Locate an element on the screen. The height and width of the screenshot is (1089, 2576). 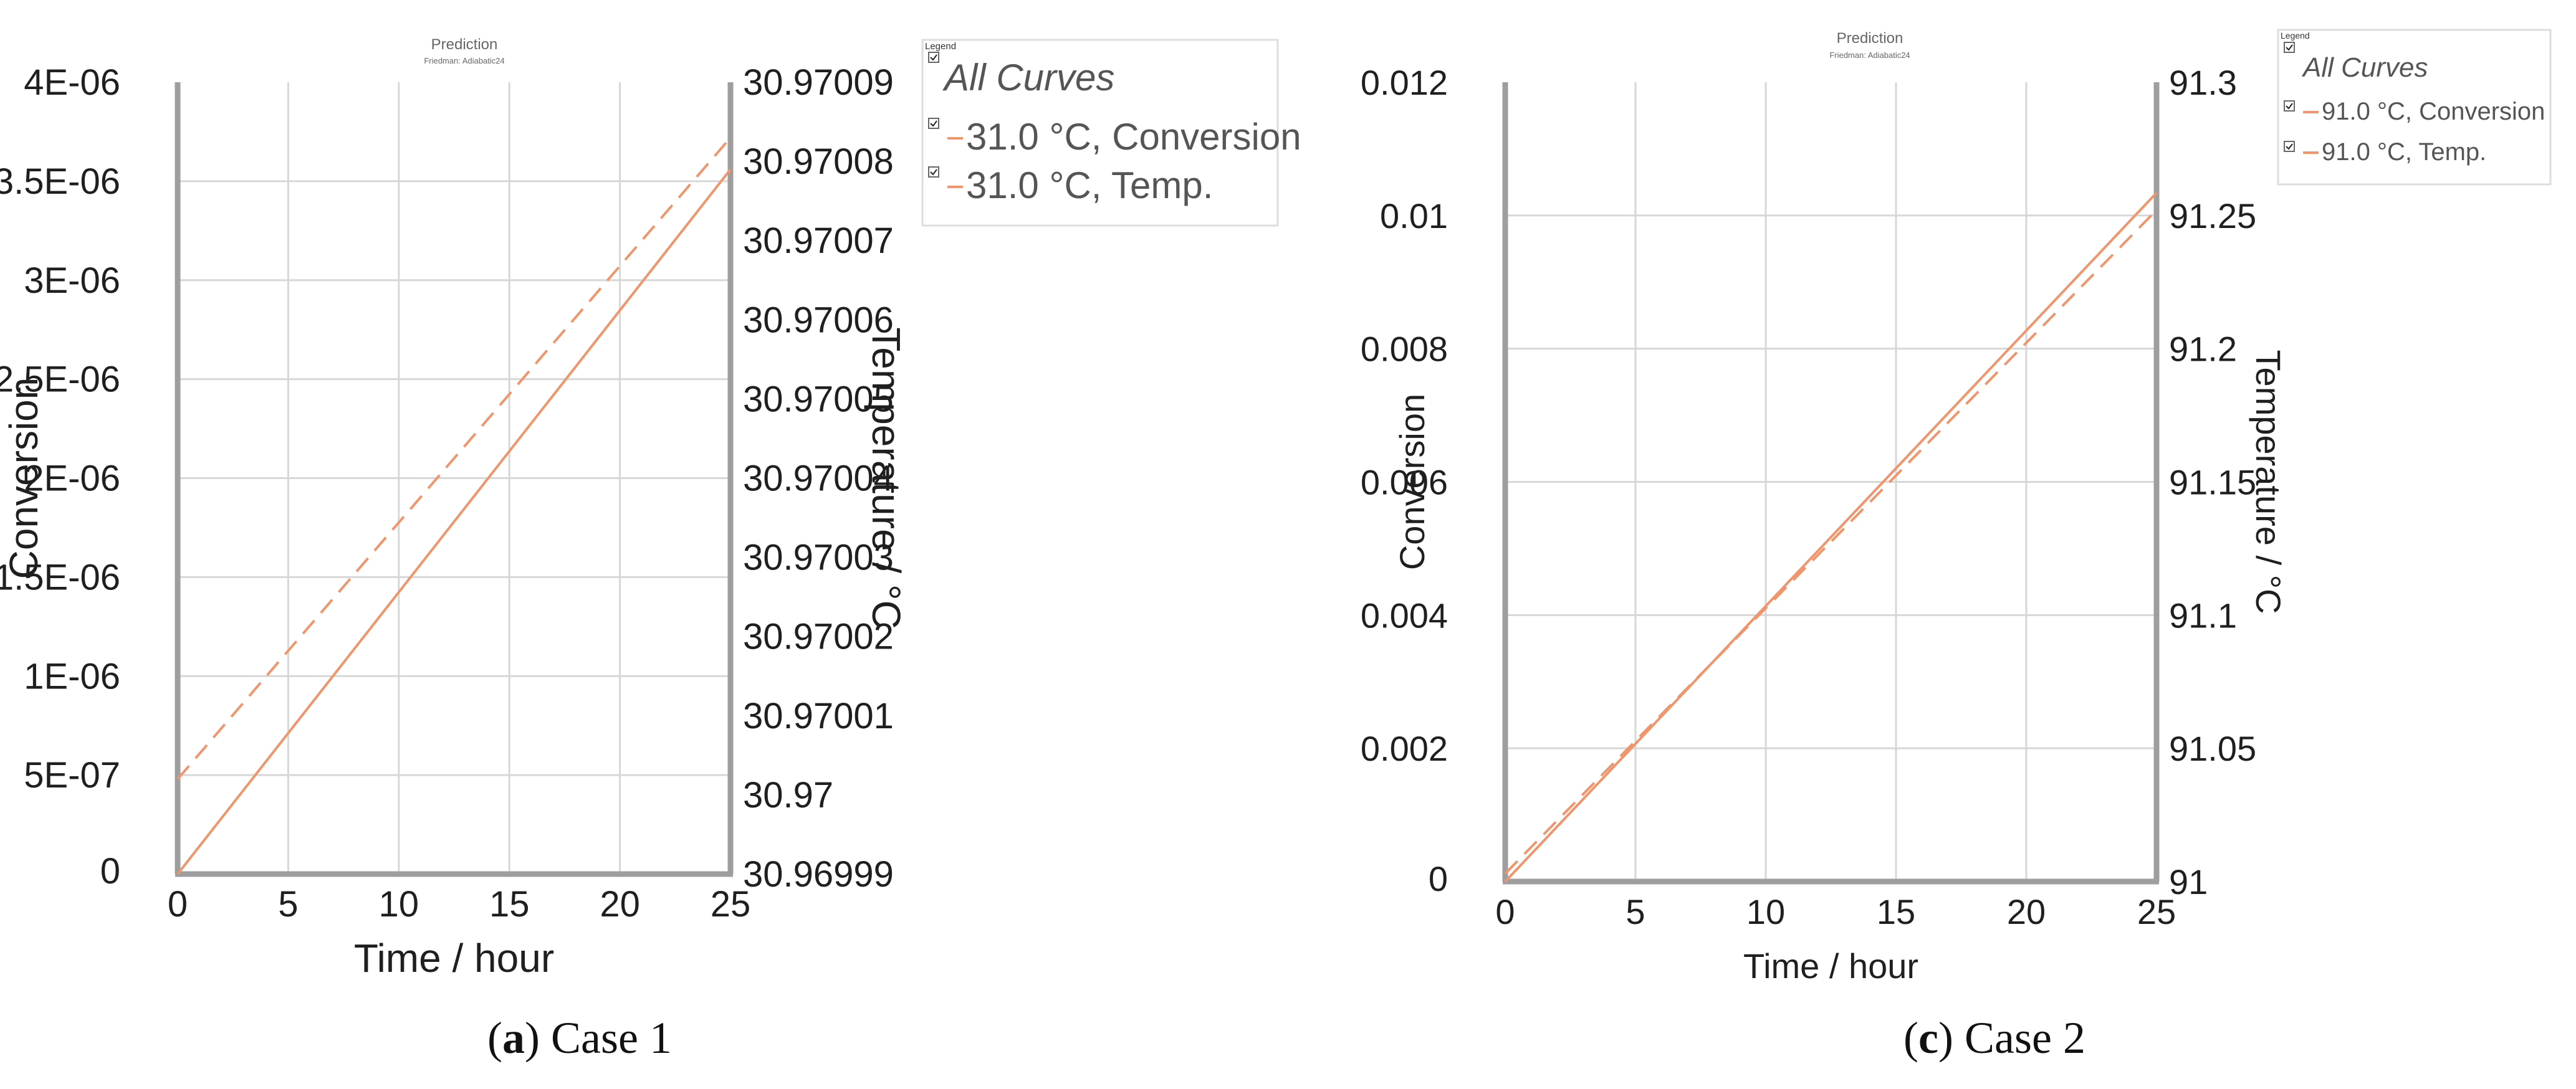
caption: (a) Case 1 is located at coordinates (579, 1038).